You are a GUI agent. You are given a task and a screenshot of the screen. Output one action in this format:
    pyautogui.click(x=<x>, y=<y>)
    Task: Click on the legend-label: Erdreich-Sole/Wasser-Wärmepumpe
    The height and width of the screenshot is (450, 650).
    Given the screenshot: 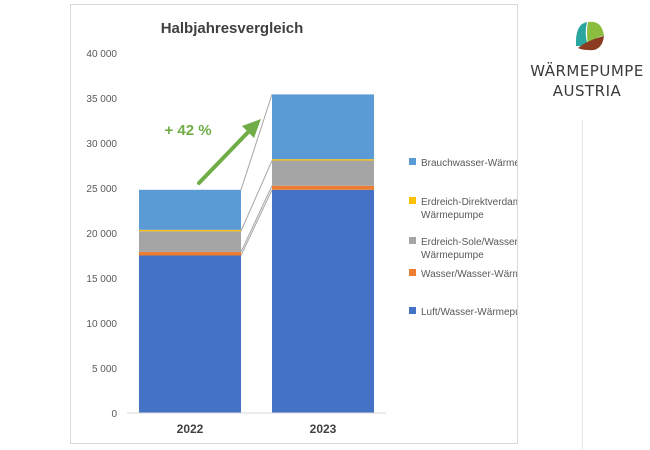 What is the action you would take?
    pyautogui.click(x=469, y=249)
    